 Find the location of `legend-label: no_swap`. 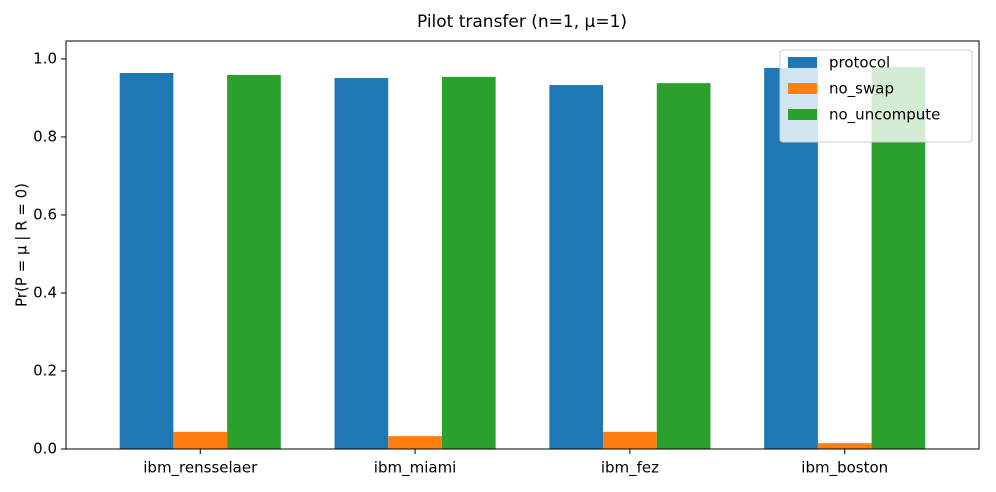

legend-label: no_swap is located at coordinates (861, 89).